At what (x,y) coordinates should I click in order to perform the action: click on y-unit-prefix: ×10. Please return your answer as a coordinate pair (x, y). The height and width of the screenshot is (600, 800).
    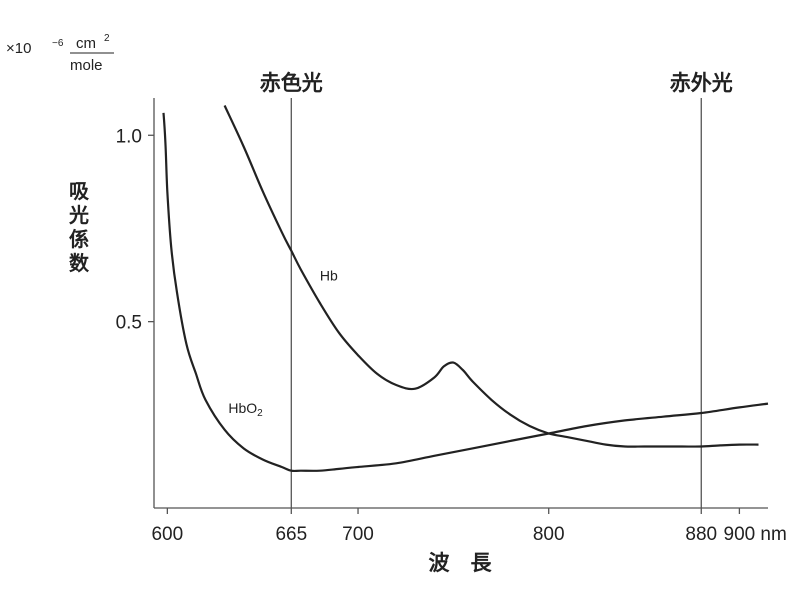
    Looking at the image, I should click on (18, 48).